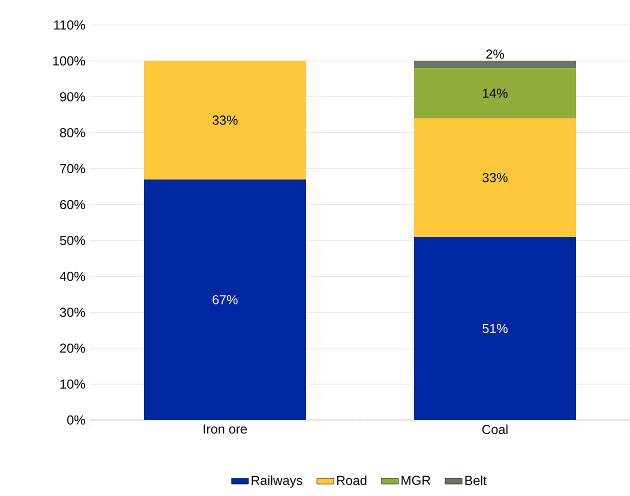  What do you see at coordinates (72, 205) in the screenshot?
I see `y-tick-label: 60%` at bounding box center [72, 205].